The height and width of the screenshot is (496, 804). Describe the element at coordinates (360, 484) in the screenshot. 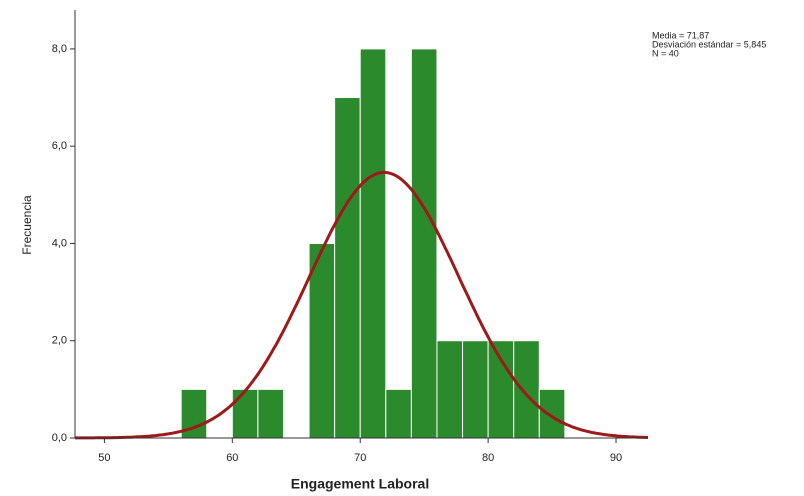

I see `x-axis-label: Engagement Laboral` at that location.